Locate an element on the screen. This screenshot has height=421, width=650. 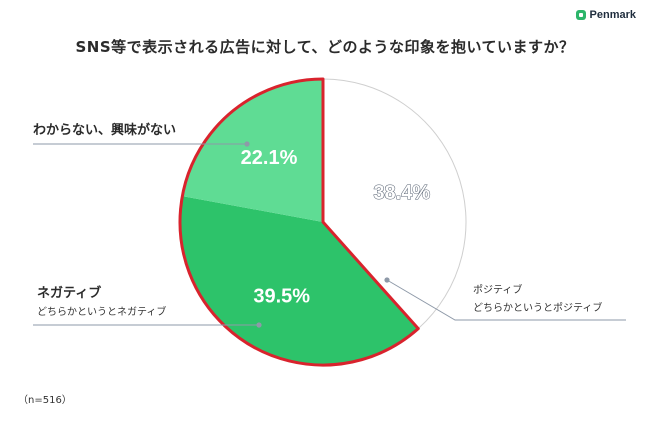
slice-value-uninterested: 22.1% is located at coordinates (269, 158).